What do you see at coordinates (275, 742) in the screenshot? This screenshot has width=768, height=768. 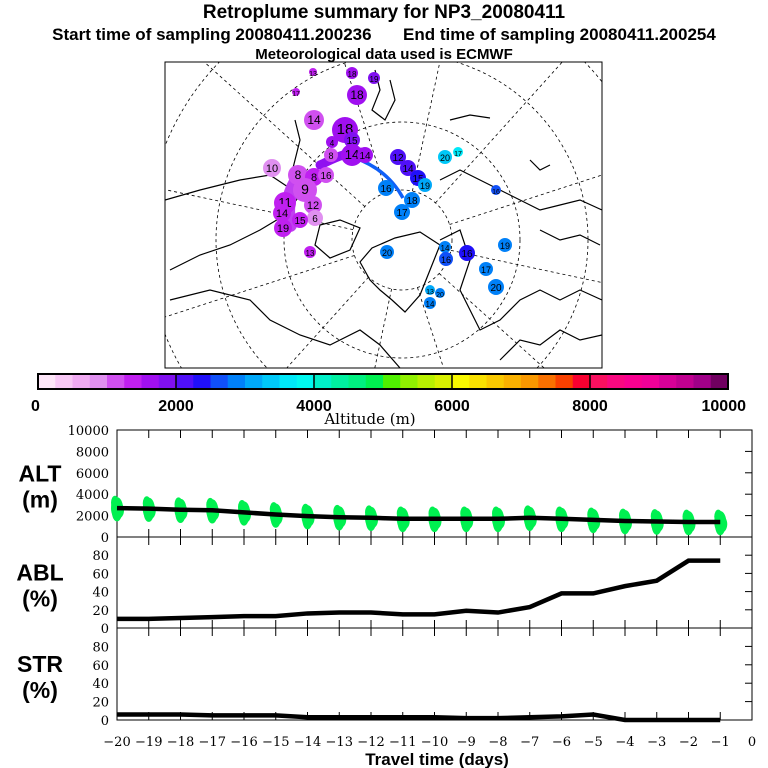 I see `x-tick-label: −15` at bounding box center [275, 742].